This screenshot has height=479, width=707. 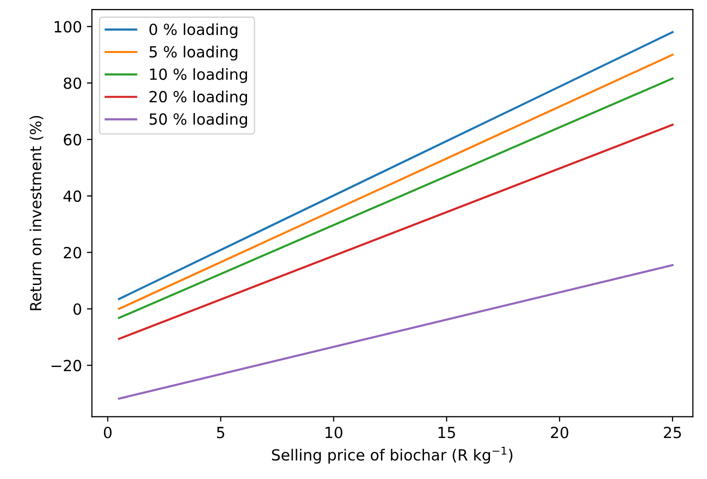 What do you see at coordinates (67, 366) in the screenshot?
I see `y-tick-label: −20` at bounding box center [67, 366].